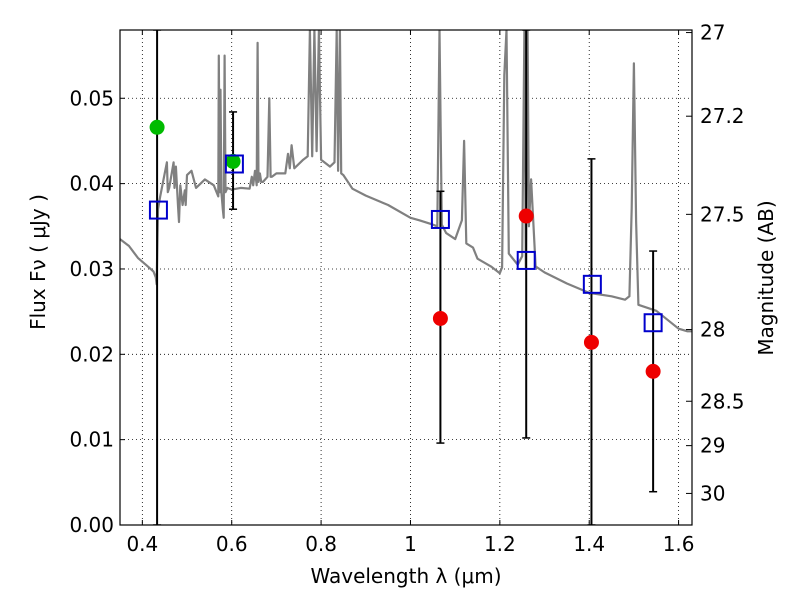 The image size is (800, 600). What do you see at coordinates (38, 262) in the screenshot?
I see `y-axis-title: Flux Fν ( μJy )` at bounding box center [38, 262].